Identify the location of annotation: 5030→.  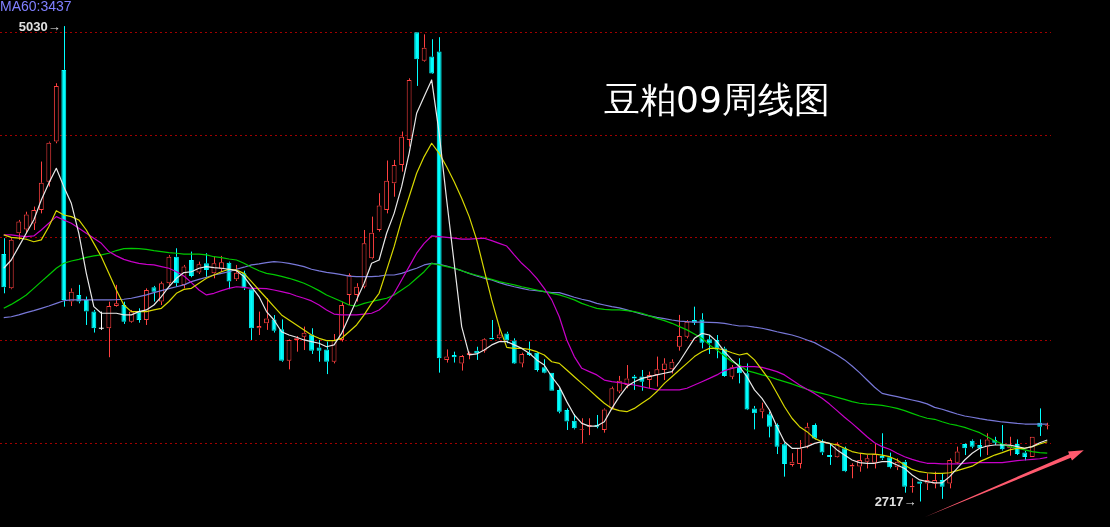
(39, 26).